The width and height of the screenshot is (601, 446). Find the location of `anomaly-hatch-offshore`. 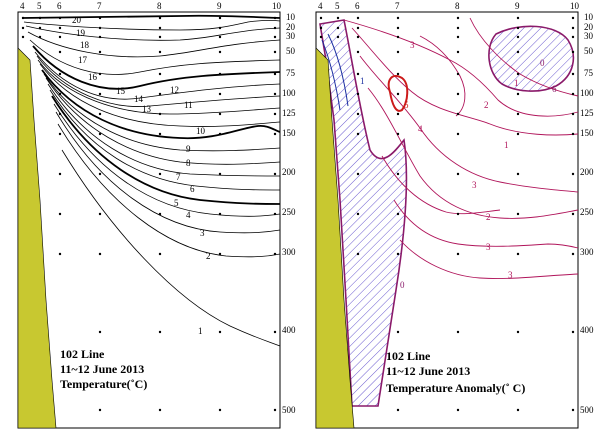

anomaly-hatch-offshore is located at coordinates (531, 58).